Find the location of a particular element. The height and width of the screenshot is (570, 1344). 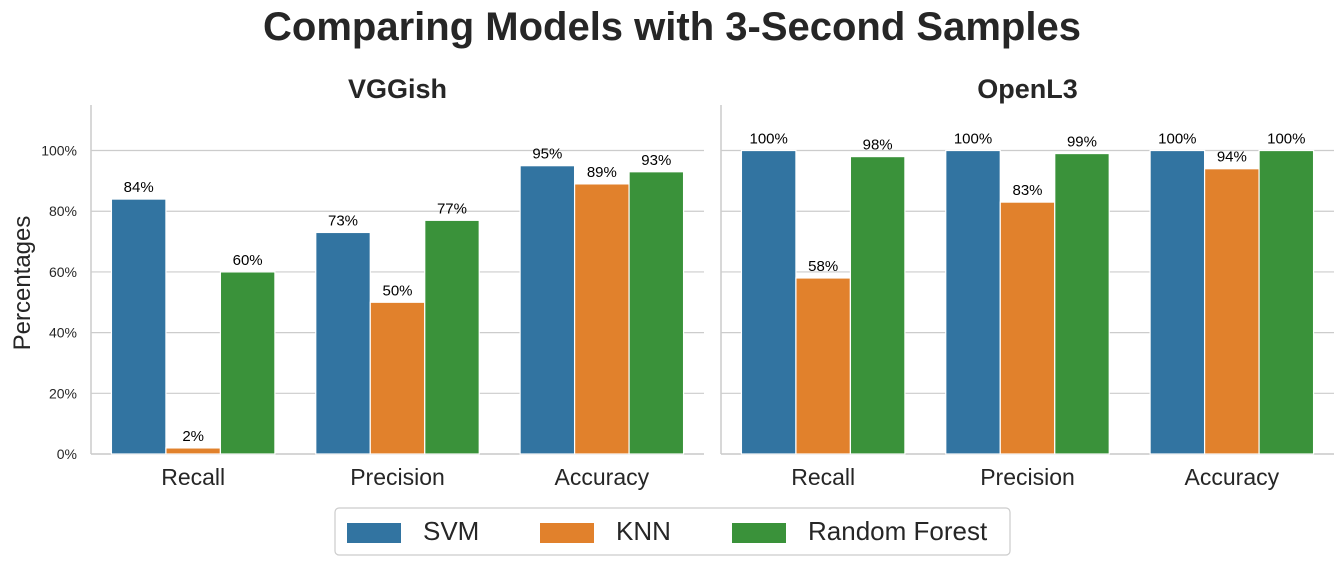

data-label: 50% is located at coordinates (397, 290).